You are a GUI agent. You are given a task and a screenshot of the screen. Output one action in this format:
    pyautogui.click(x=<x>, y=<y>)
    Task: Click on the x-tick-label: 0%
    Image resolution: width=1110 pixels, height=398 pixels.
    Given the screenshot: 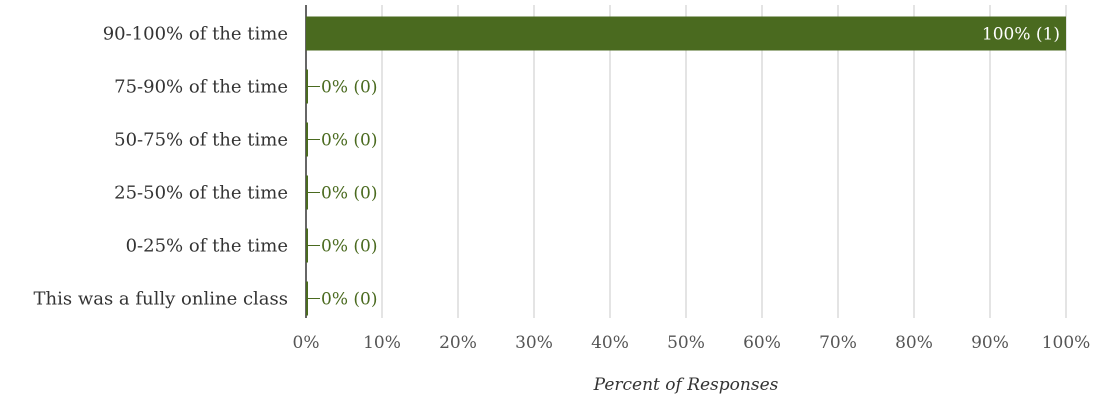 What is the action you would take?
    pyautogui.click(x=306, y=343)
    